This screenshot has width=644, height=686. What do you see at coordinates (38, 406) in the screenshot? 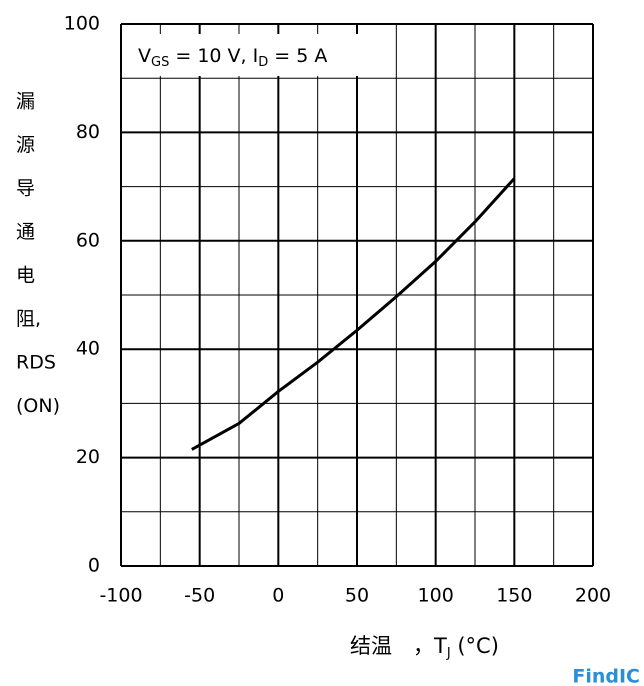
I see `y-axis-label: (ON)` at bounding box center [38, 406].